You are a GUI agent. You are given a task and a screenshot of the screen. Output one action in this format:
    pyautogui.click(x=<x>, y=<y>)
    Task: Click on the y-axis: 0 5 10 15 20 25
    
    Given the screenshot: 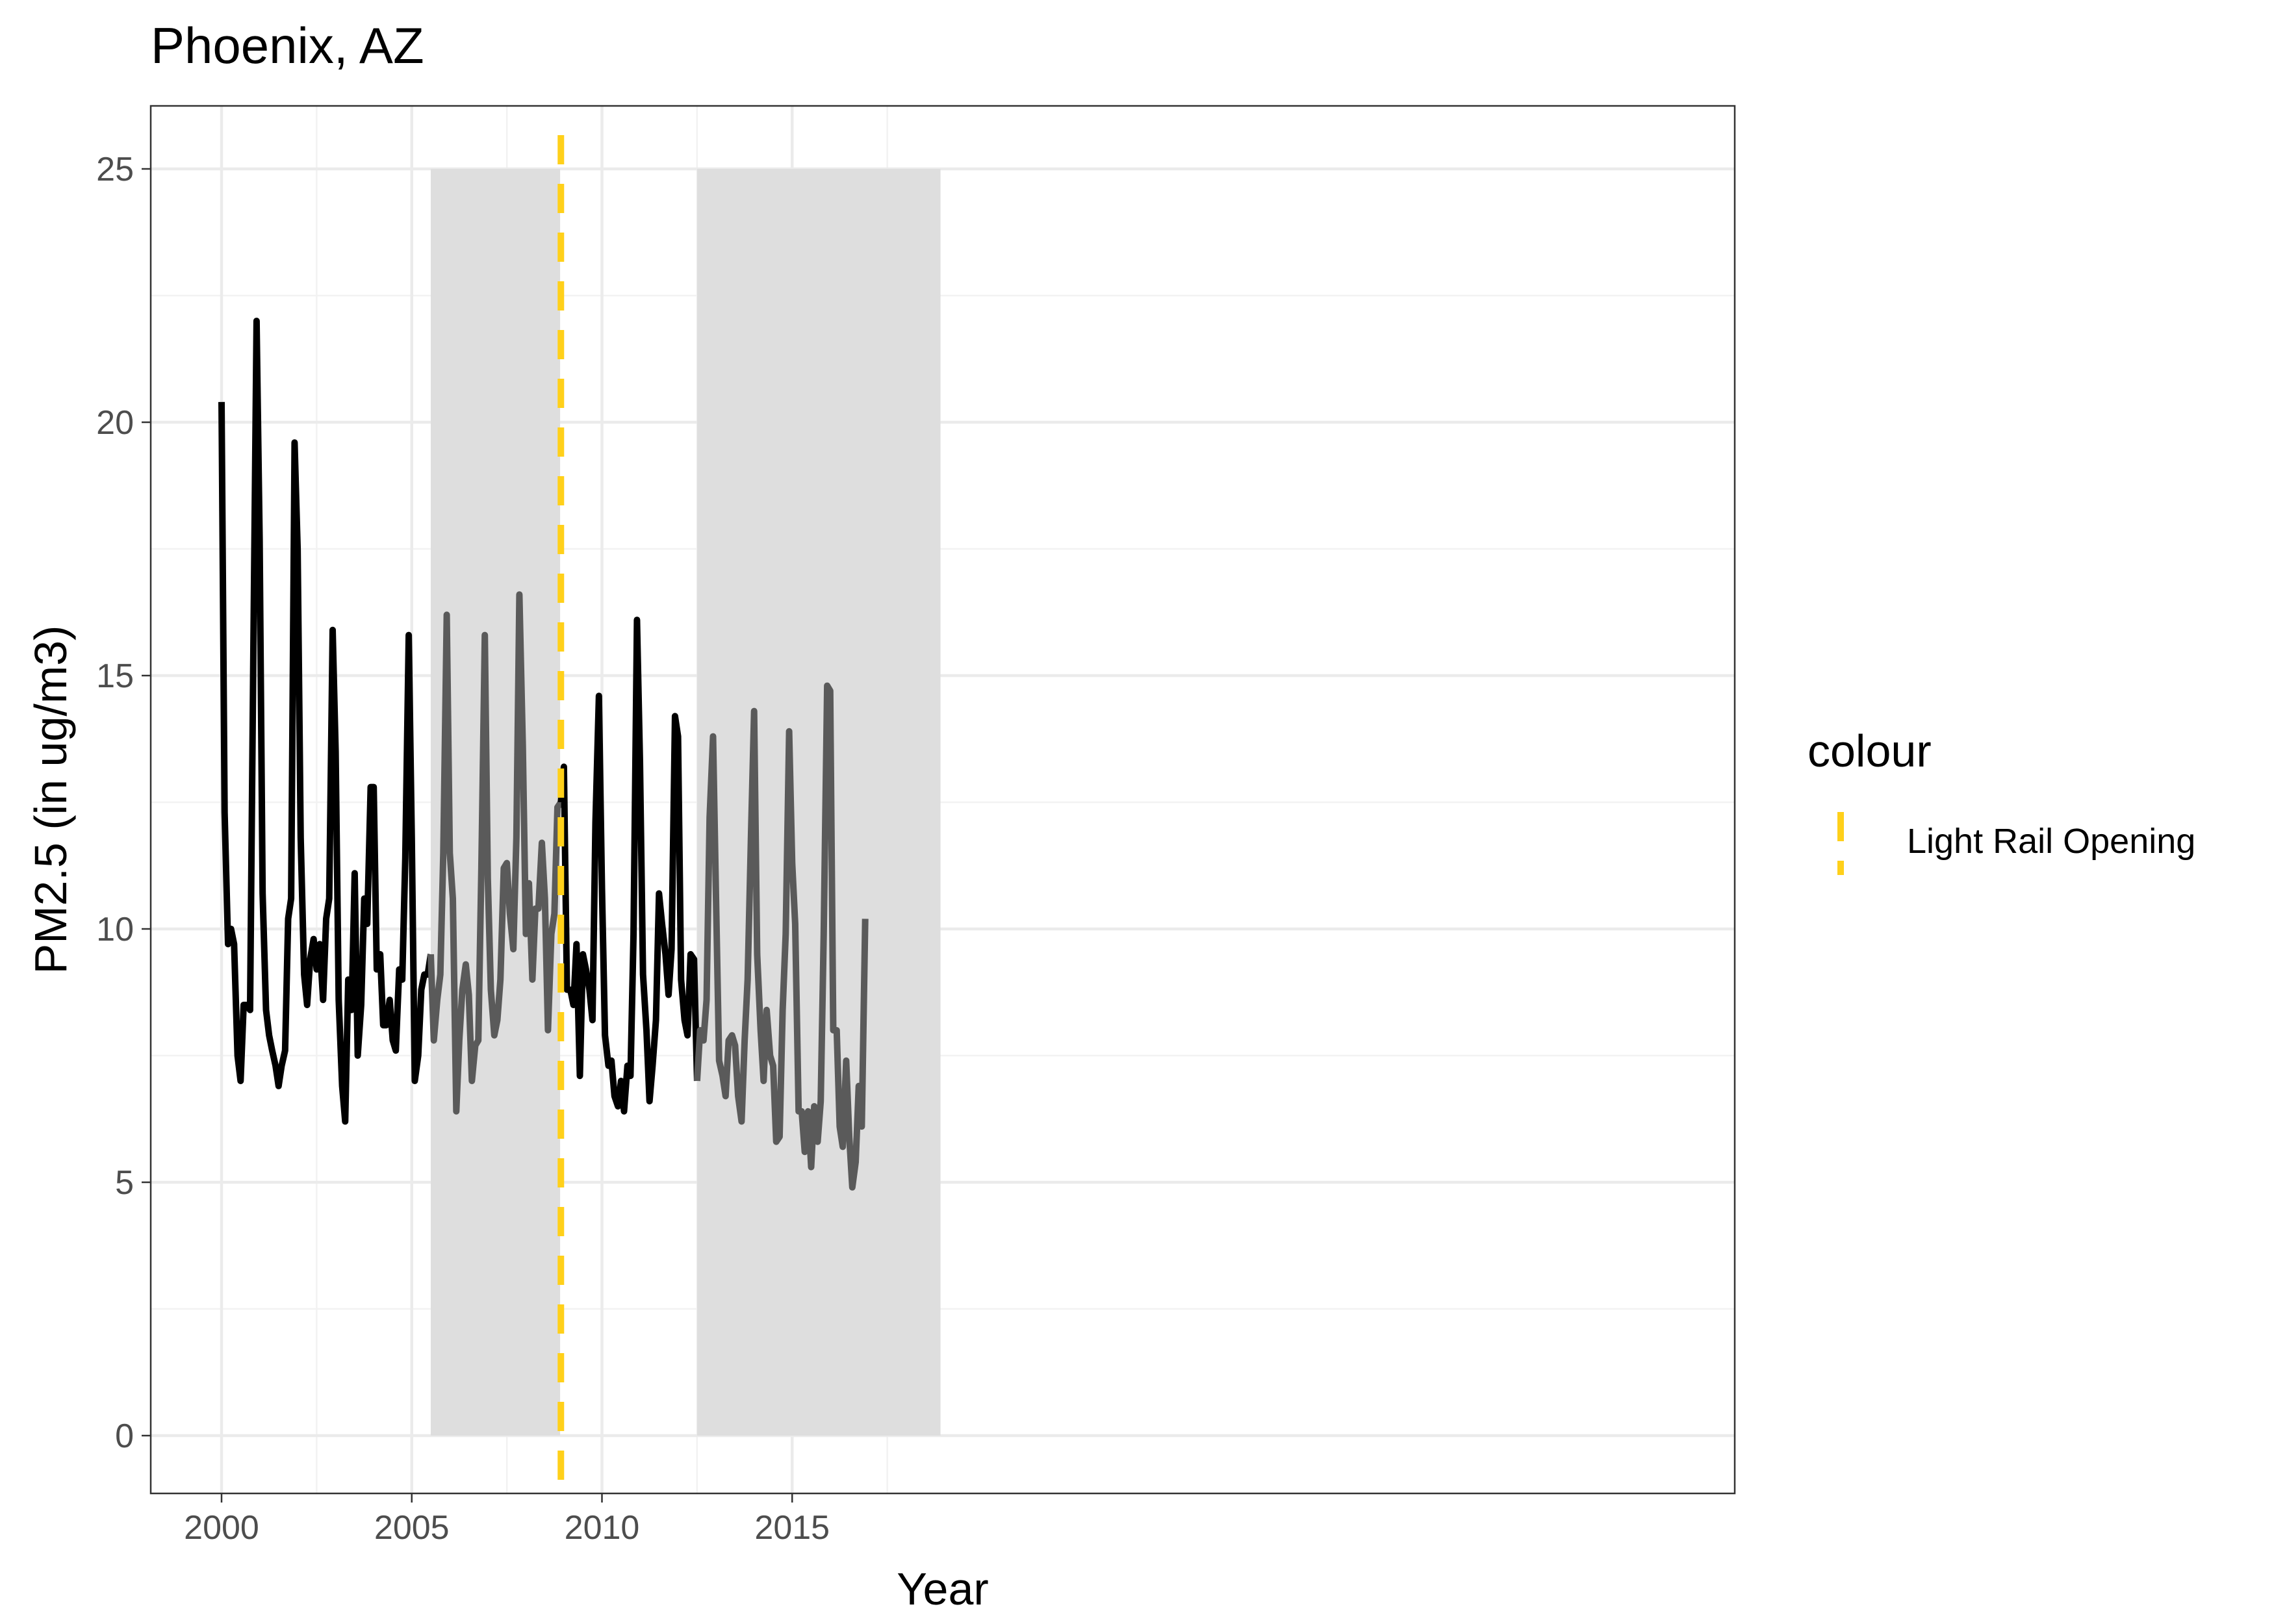 What is the action you would take?
    pyautogui.click(x=123, y=803)
    